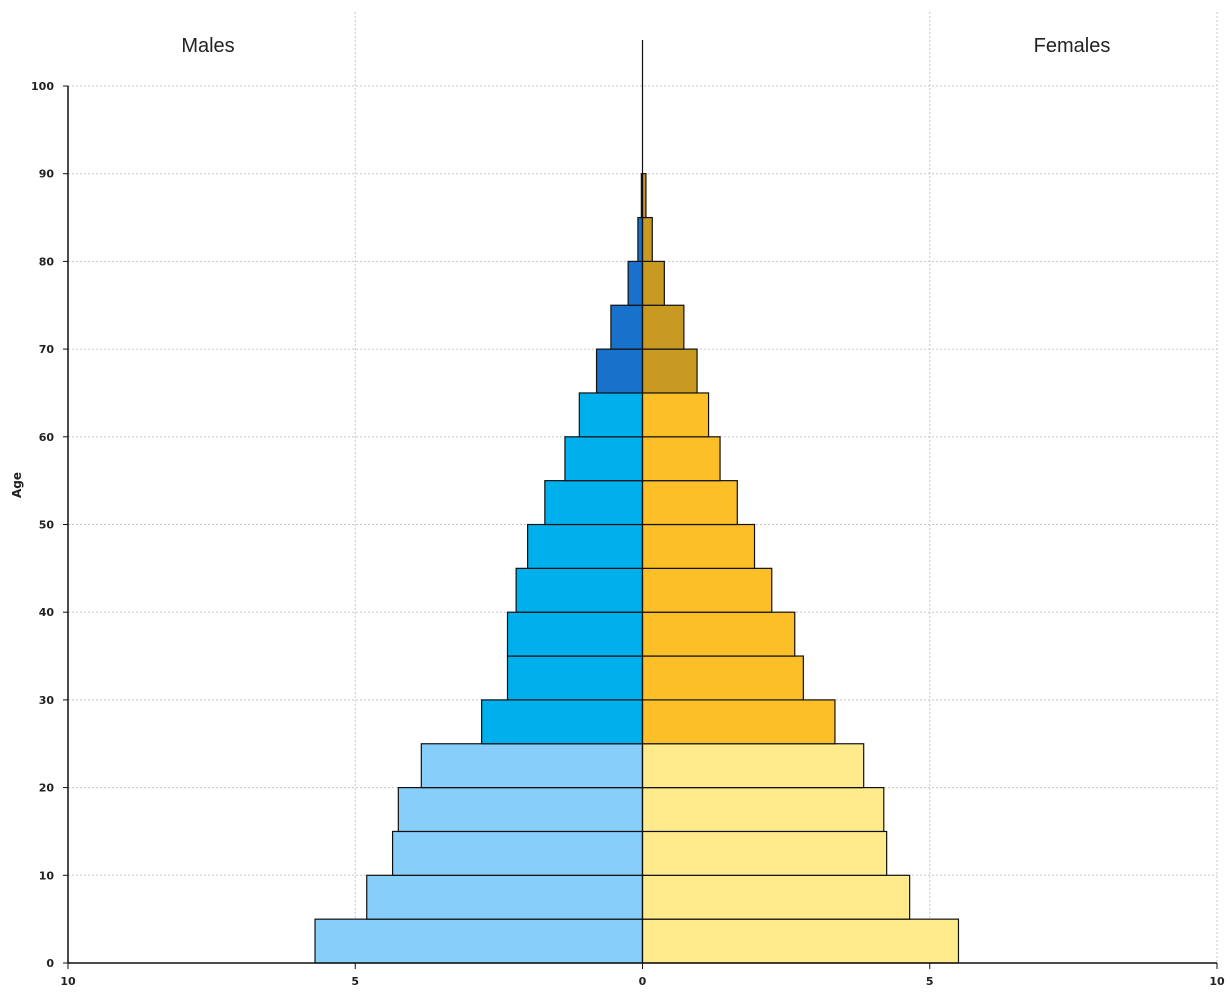 The height and width of the screenshot is (999, 1230). Describe the element at coordinates (643, 981) in the screenshot. I see `x-tick-label: 0` at that location.